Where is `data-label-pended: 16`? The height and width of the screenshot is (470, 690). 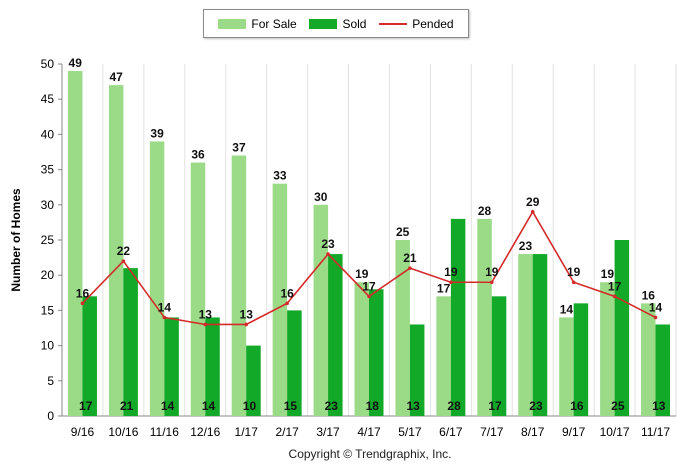 data-label-pended: 16 is located at coordinates (83, 293).